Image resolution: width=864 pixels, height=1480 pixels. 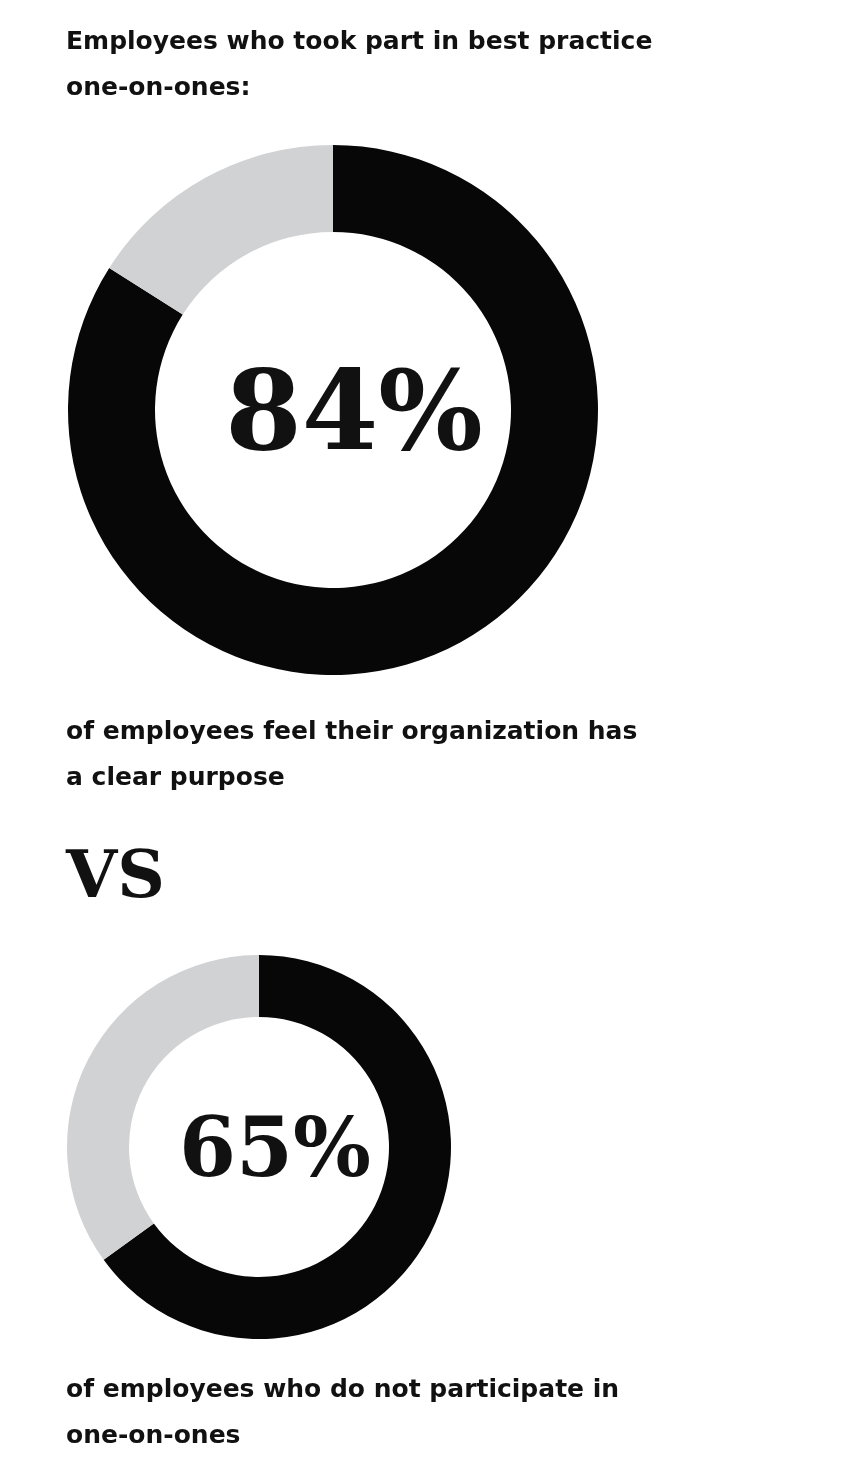 I want to click on data-label: 84%, so click(x=354, y=410).